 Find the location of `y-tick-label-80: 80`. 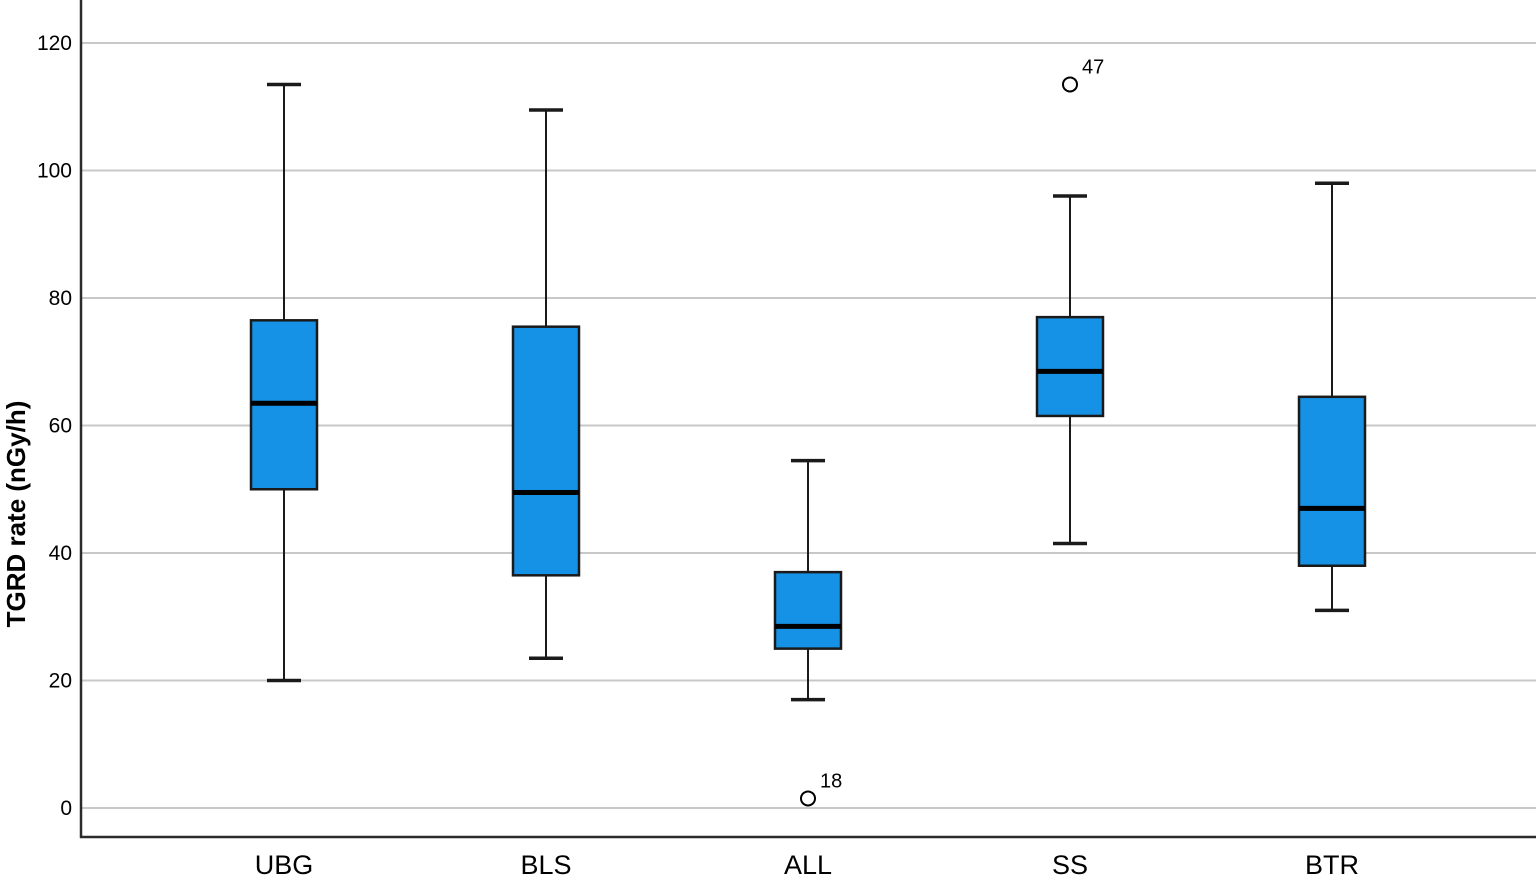

y-tick-label-80: 80 is located at coordinates (60, 298).